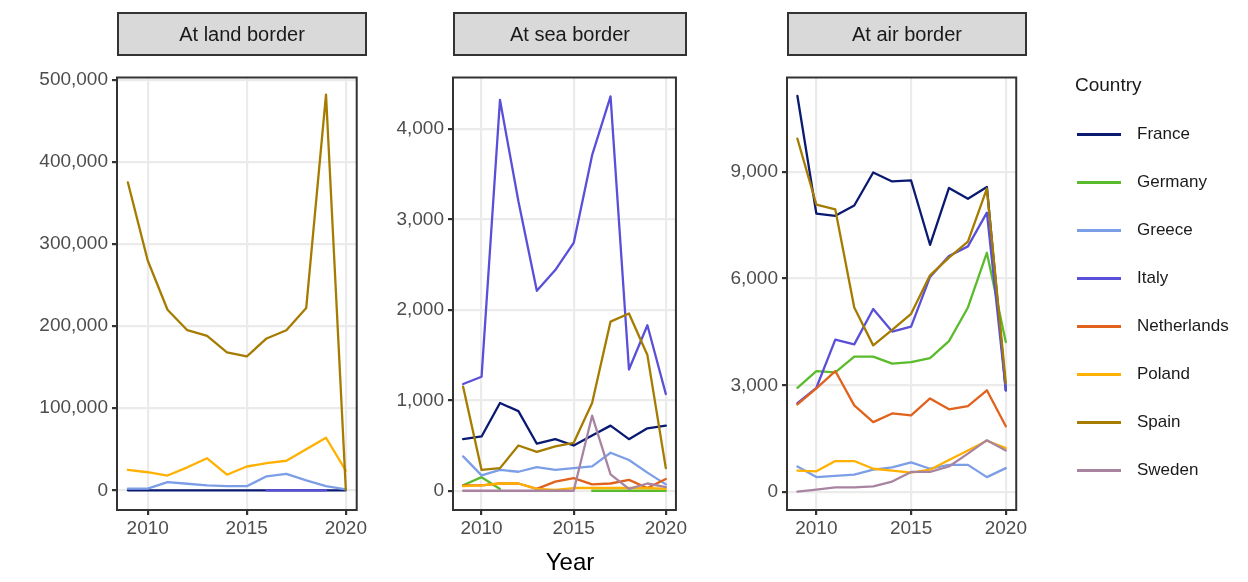 The height and width of the screenshot is (582, 1248). What do you see at coordinates (1172, 182) in the screenshot?
I see `legend-label: Germany` at bounding box center [1172, 182].